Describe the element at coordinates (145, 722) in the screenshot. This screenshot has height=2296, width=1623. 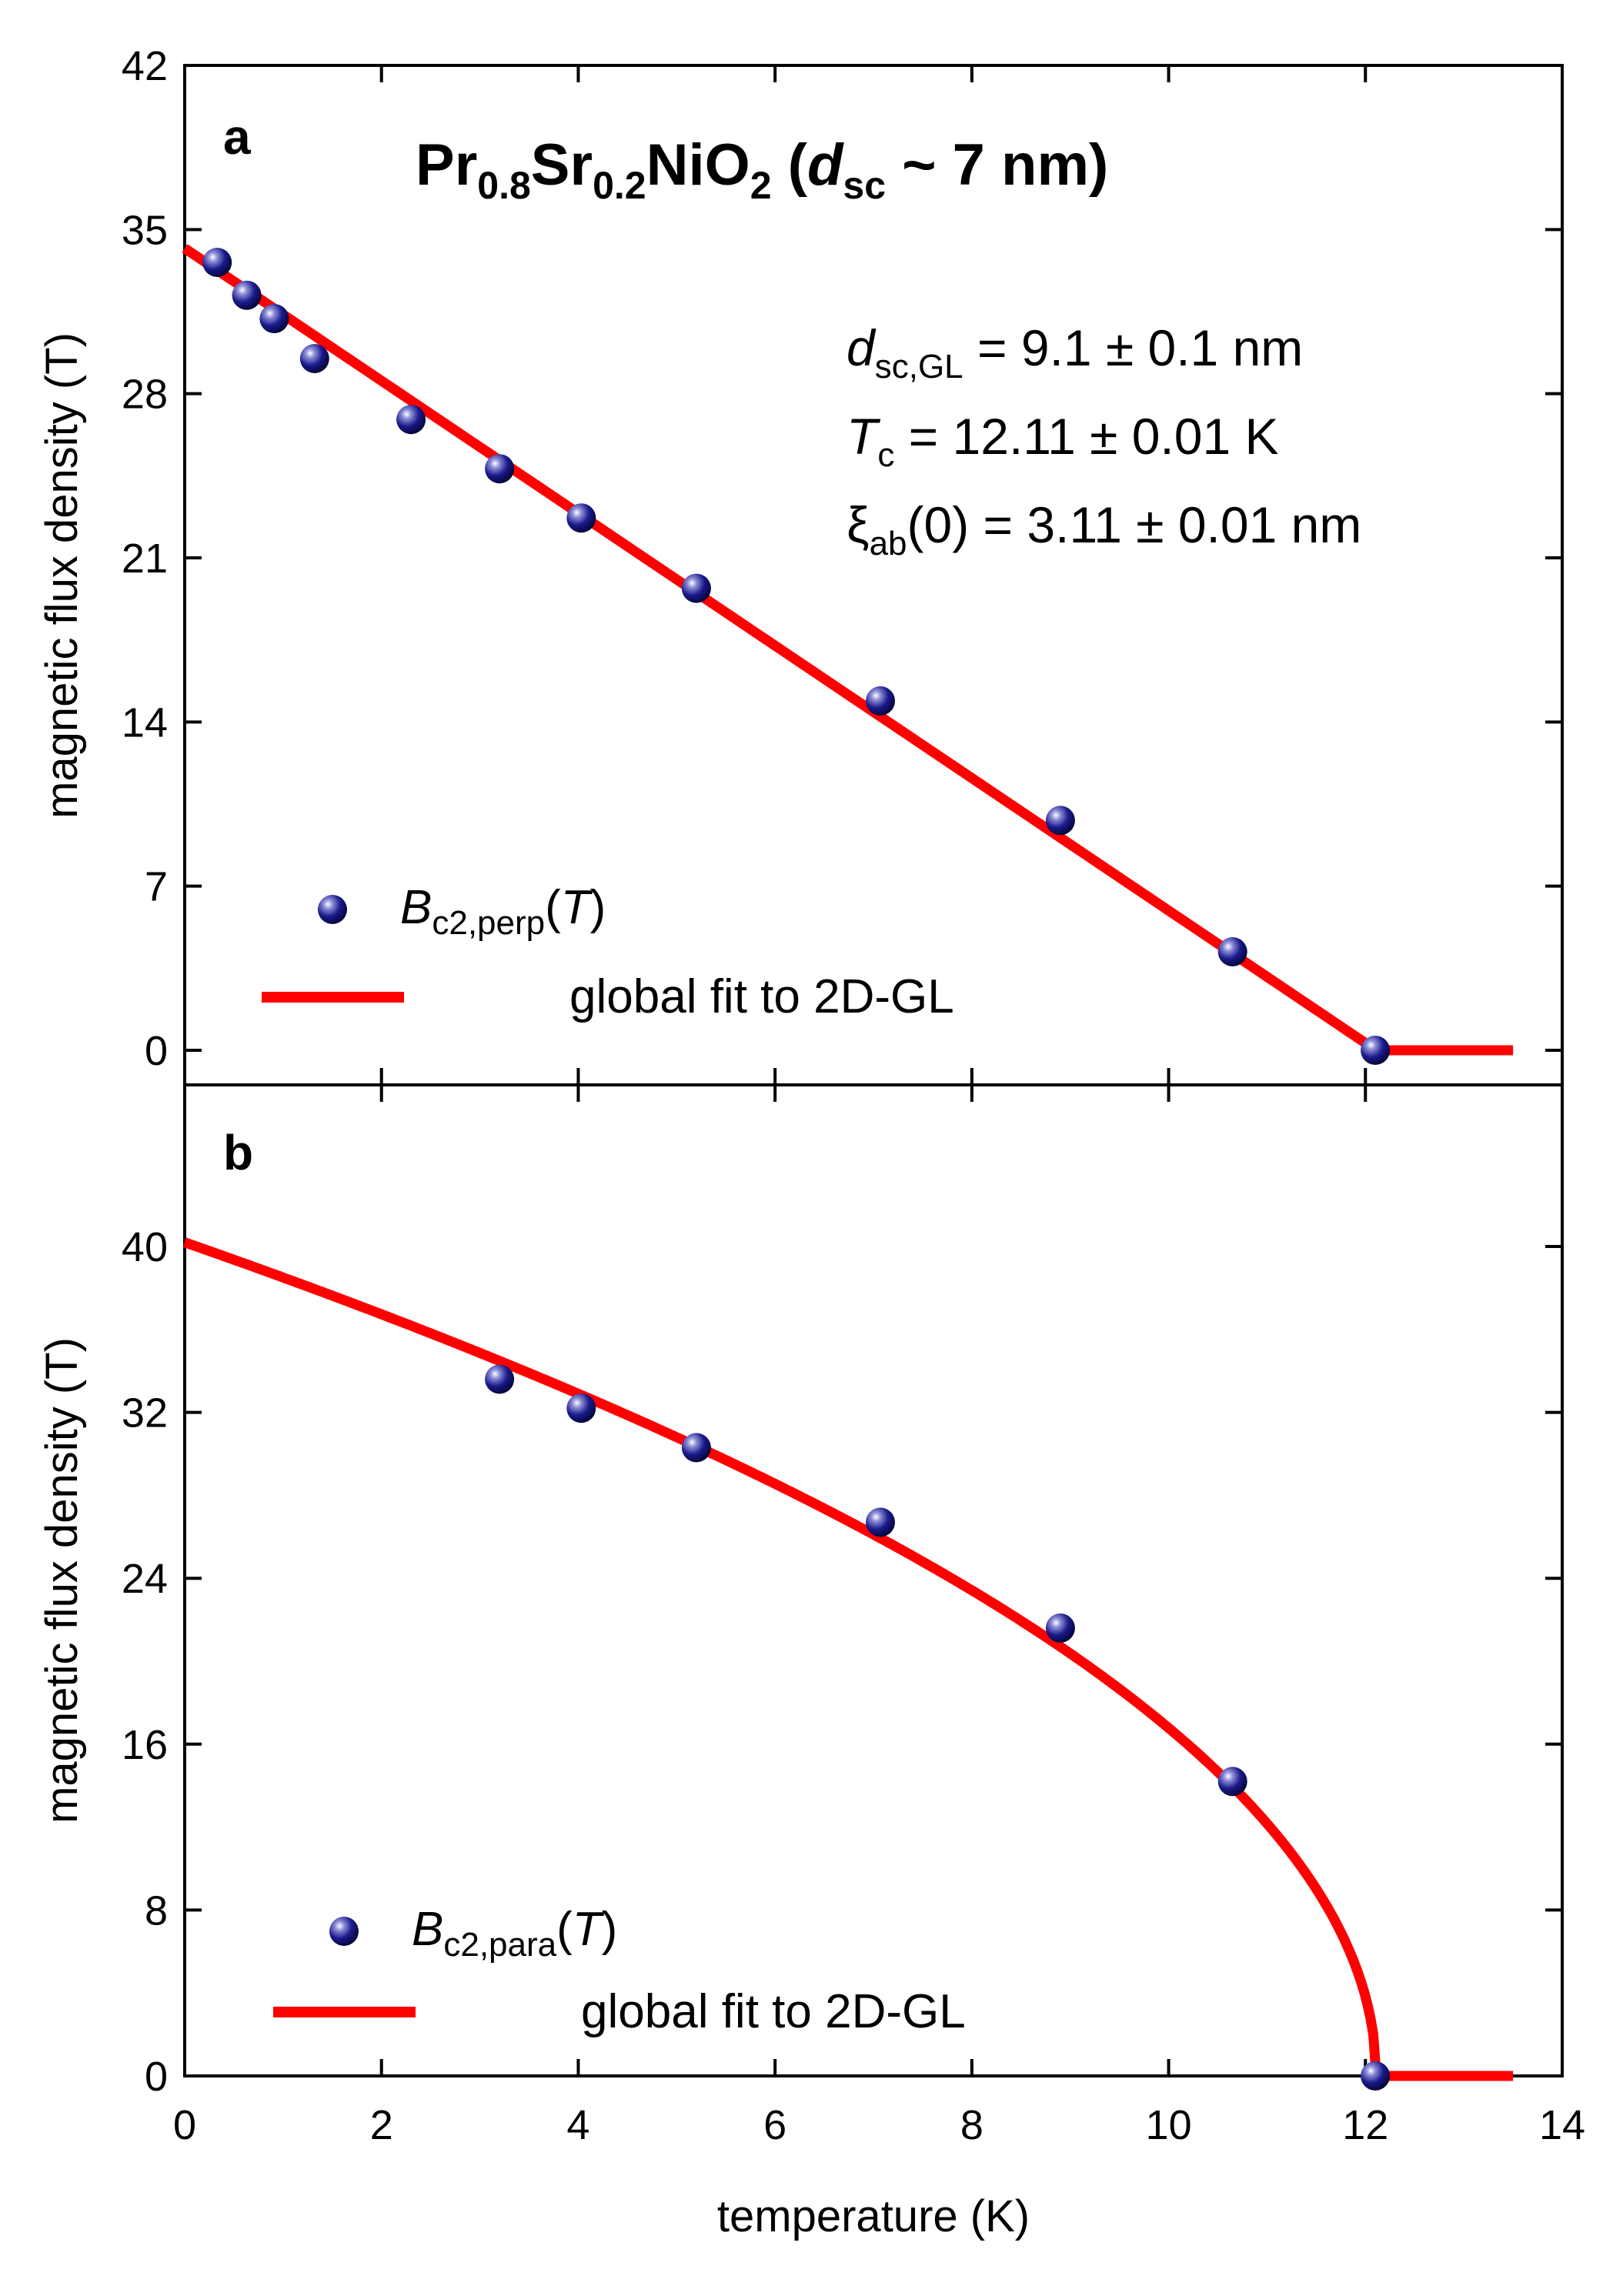
I see `y-tick-label: 14` at that location.